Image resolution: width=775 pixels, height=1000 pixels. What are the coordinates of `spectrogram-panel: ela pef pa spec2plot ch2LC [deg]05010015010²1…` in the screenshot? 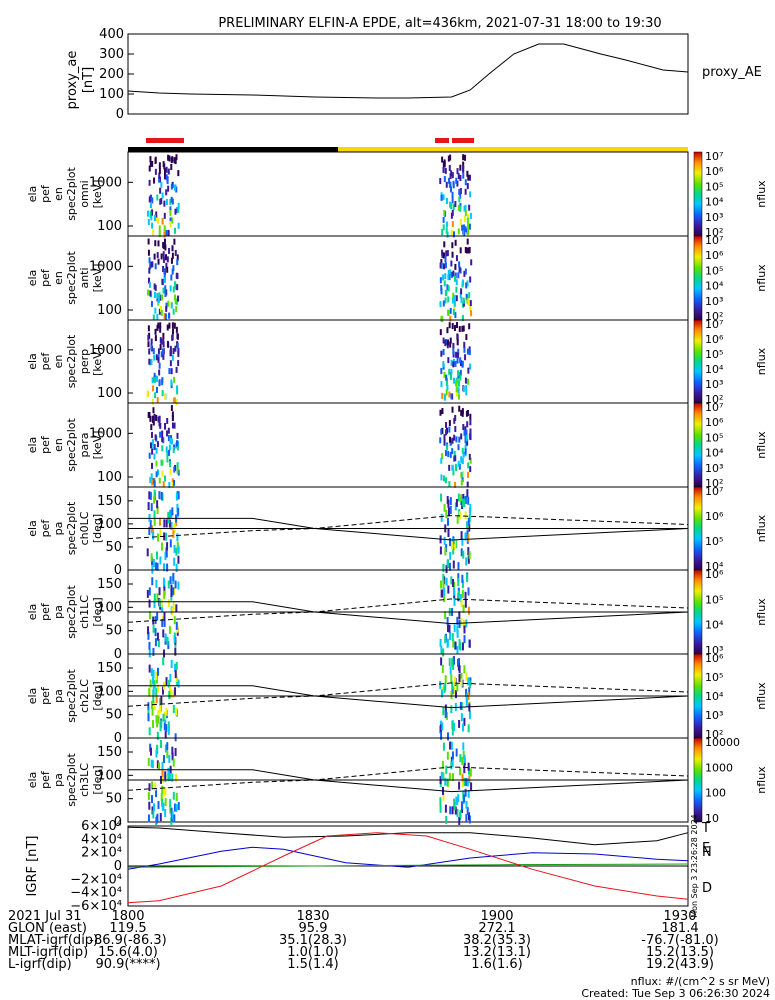 It's located at (397, 699).